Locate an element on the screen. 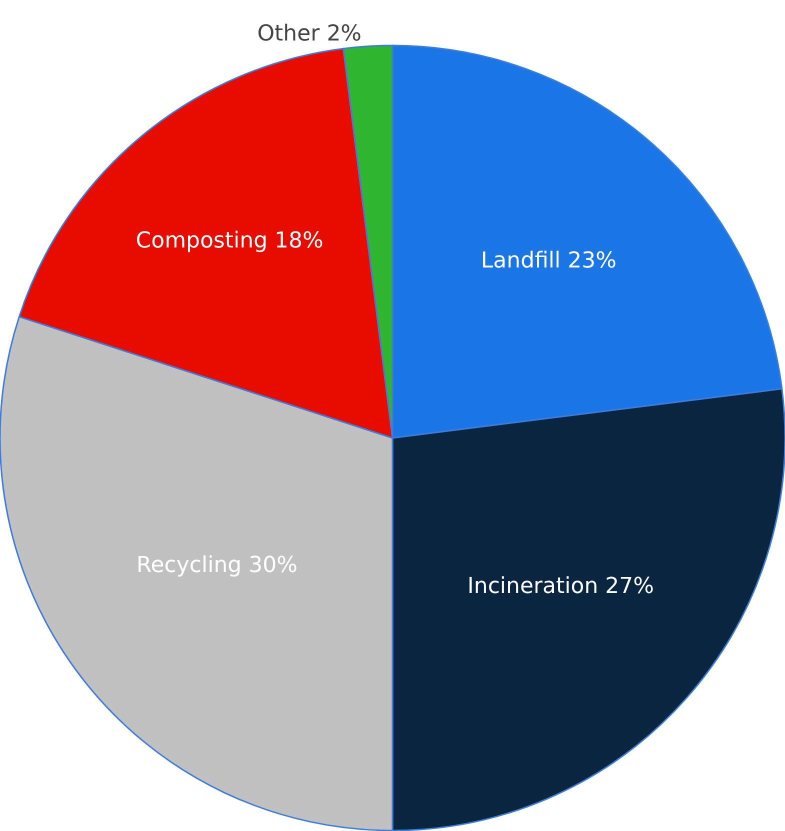  slice-label: Composting 18% is located at coordinates (230, 241).